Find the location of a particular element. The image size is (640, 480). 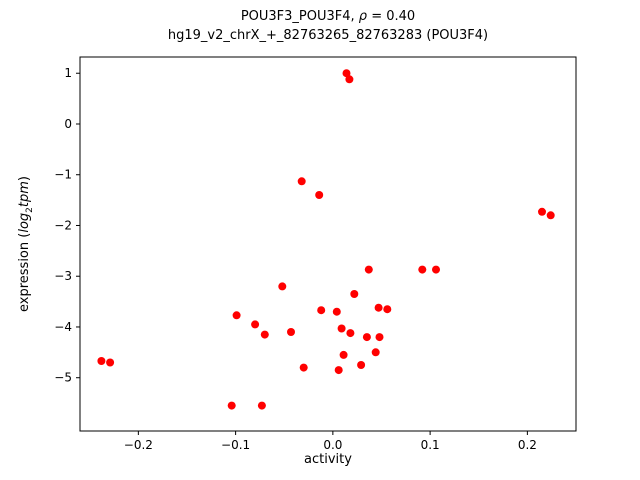

x-tick-label: 0.0 is located at coordinates (332, 445).